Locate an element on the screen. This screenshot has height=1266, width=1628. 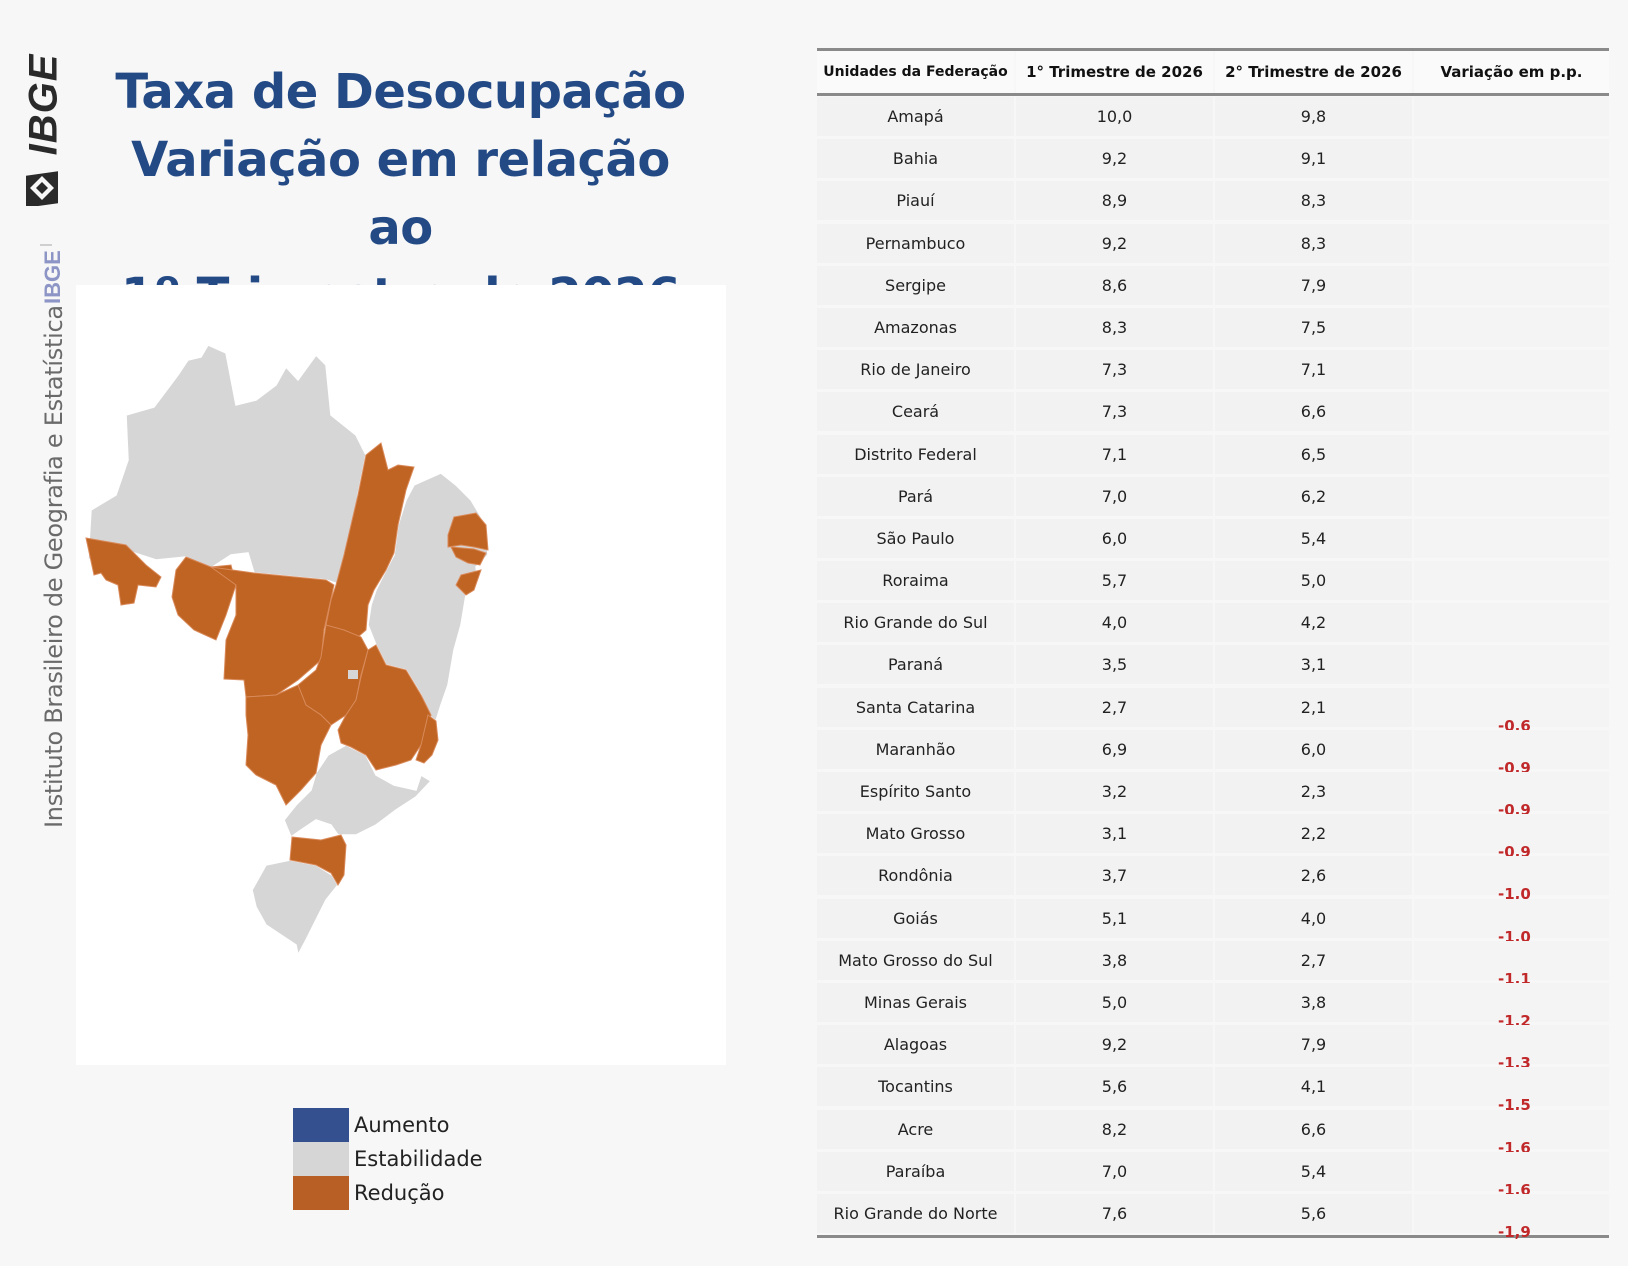
cell-uf: Tocantins is located at coordinates (915, 1087).